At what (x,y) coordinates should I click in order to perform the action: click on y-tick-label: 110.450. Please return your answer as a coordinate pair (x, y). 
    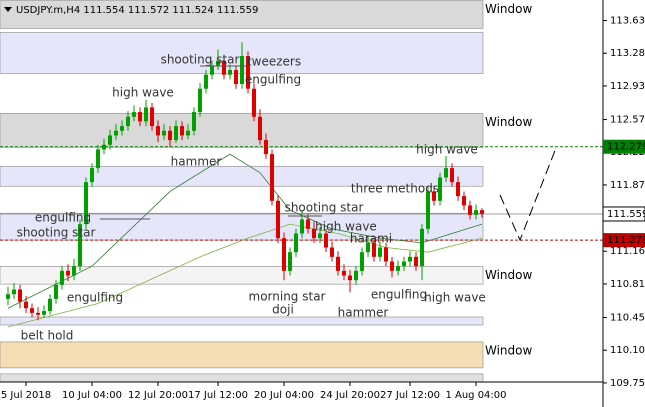
    Looking at the image, I should click on (627, 318).